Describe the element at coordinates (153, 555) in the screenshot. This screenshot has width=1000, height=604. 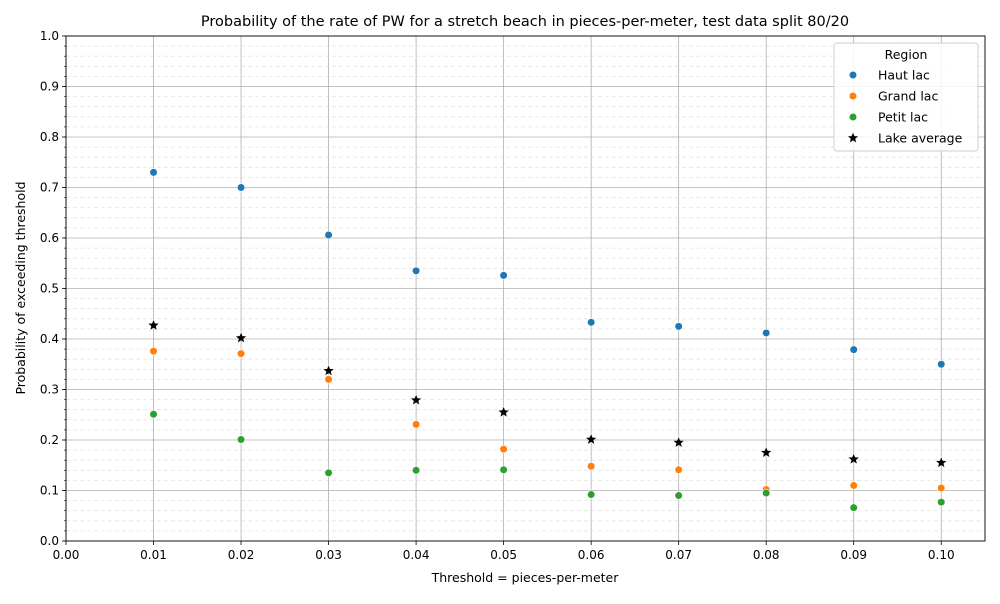
I see `x-tick-label: 0.01` at that location.